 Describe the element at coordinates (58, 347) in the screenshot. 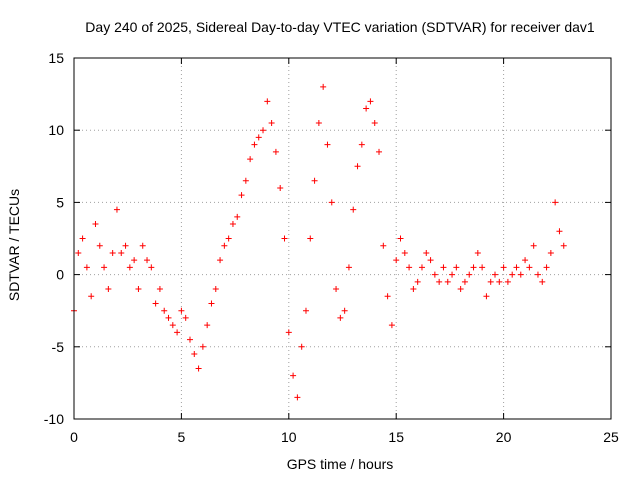

I see `y-tick-label: -5` at that location.